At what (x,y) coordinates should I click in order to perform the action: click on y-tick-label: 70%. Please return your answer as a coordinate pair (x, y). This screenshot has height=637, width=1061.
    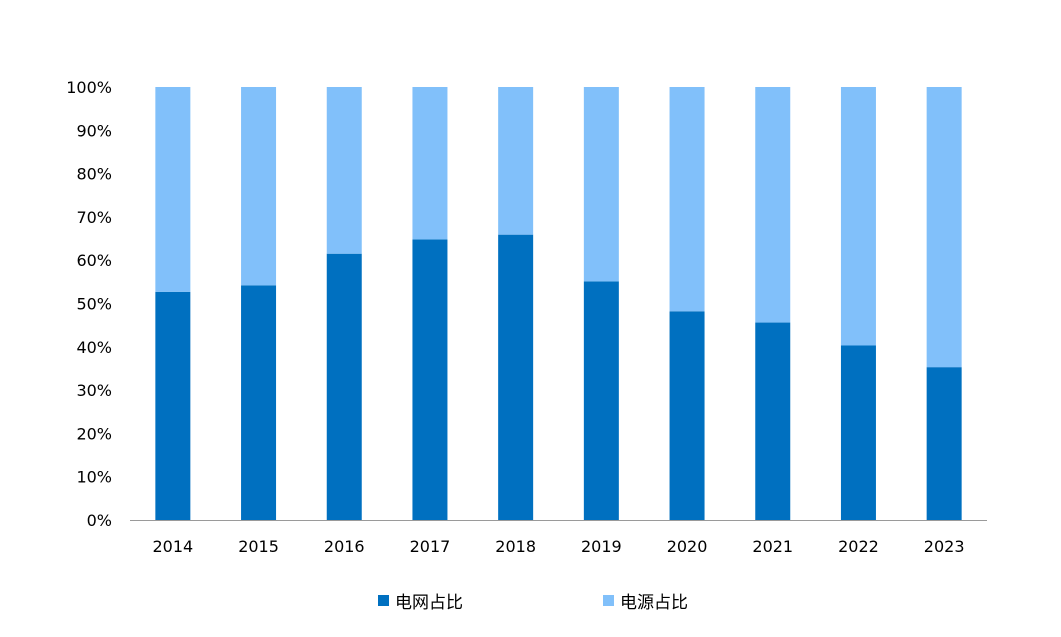
    Looking at the image, I should click on (94, 217).